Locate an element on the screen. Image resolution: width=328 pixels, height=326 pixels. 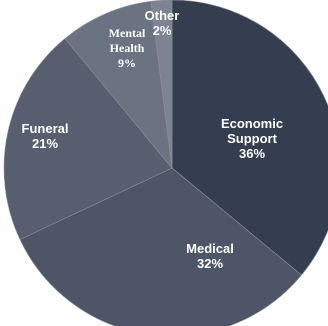
slice-label-medical: Medical 32% is located at coordinates (210, 256).